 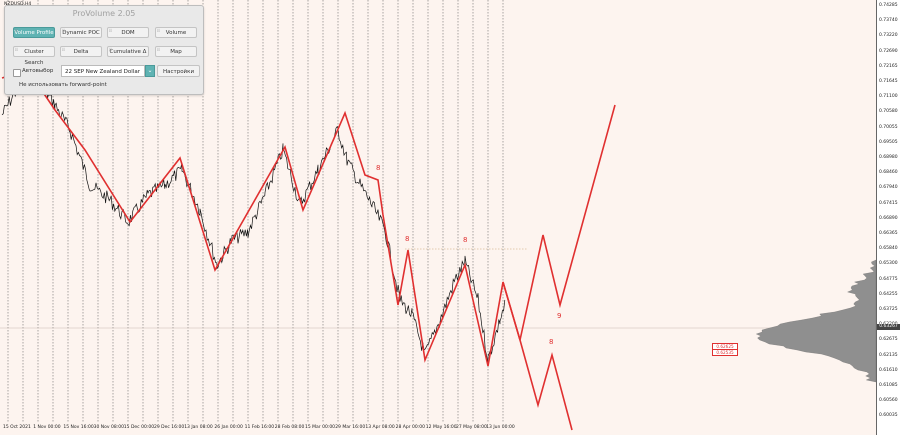 I want to click on panel-button-volume: ⠿ Volume, so click(x=176, y=32).